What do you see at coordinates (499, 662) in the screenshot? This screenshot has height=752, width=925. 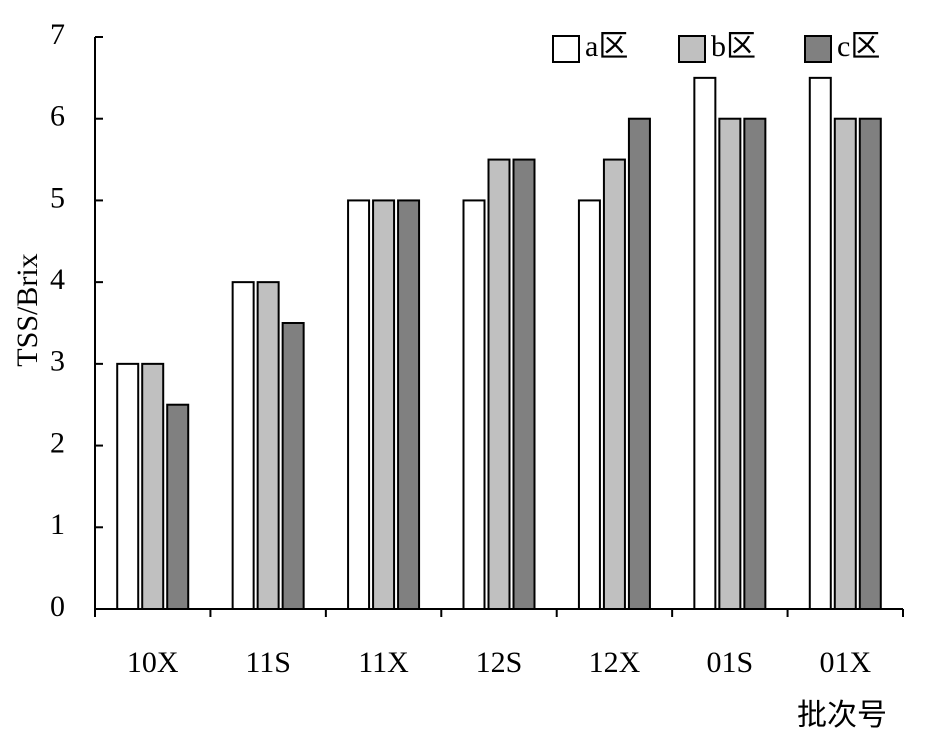 I see `x-tick-label: 12S` at bounding box center [499, 662].